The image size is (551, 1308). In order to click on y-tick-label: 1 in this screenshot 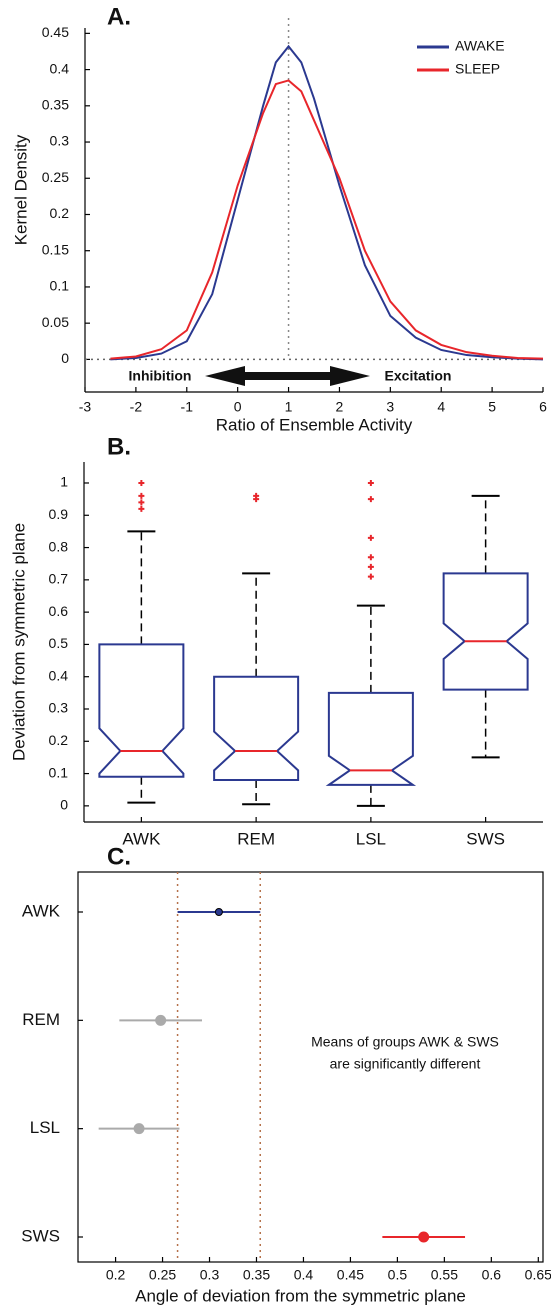, I will do `click(64, 482)`.